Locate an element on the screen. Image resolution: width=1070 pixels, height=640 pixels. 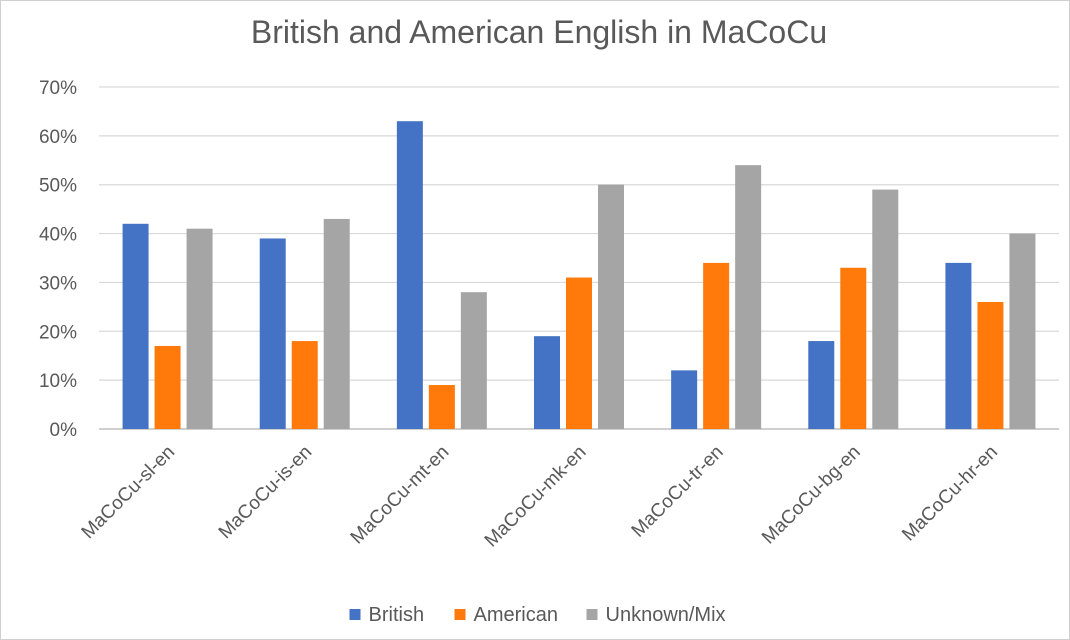
legend: British American Unknown/Mix is located at coordinates (537, 615).